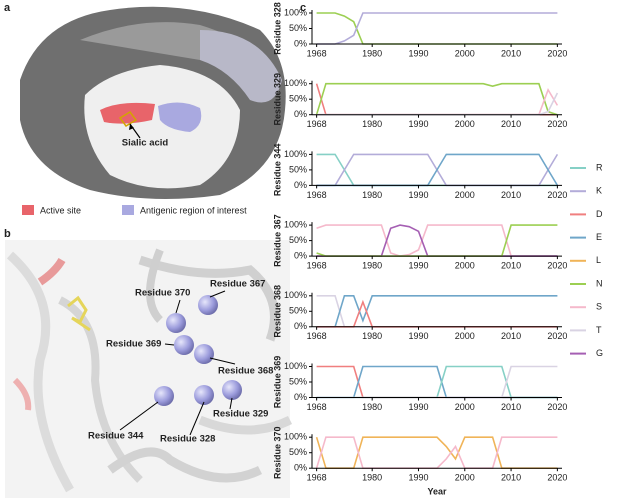  Describe the element at coordinates (599, 214) in the screenshot. I see `legend-label: D` at that location.